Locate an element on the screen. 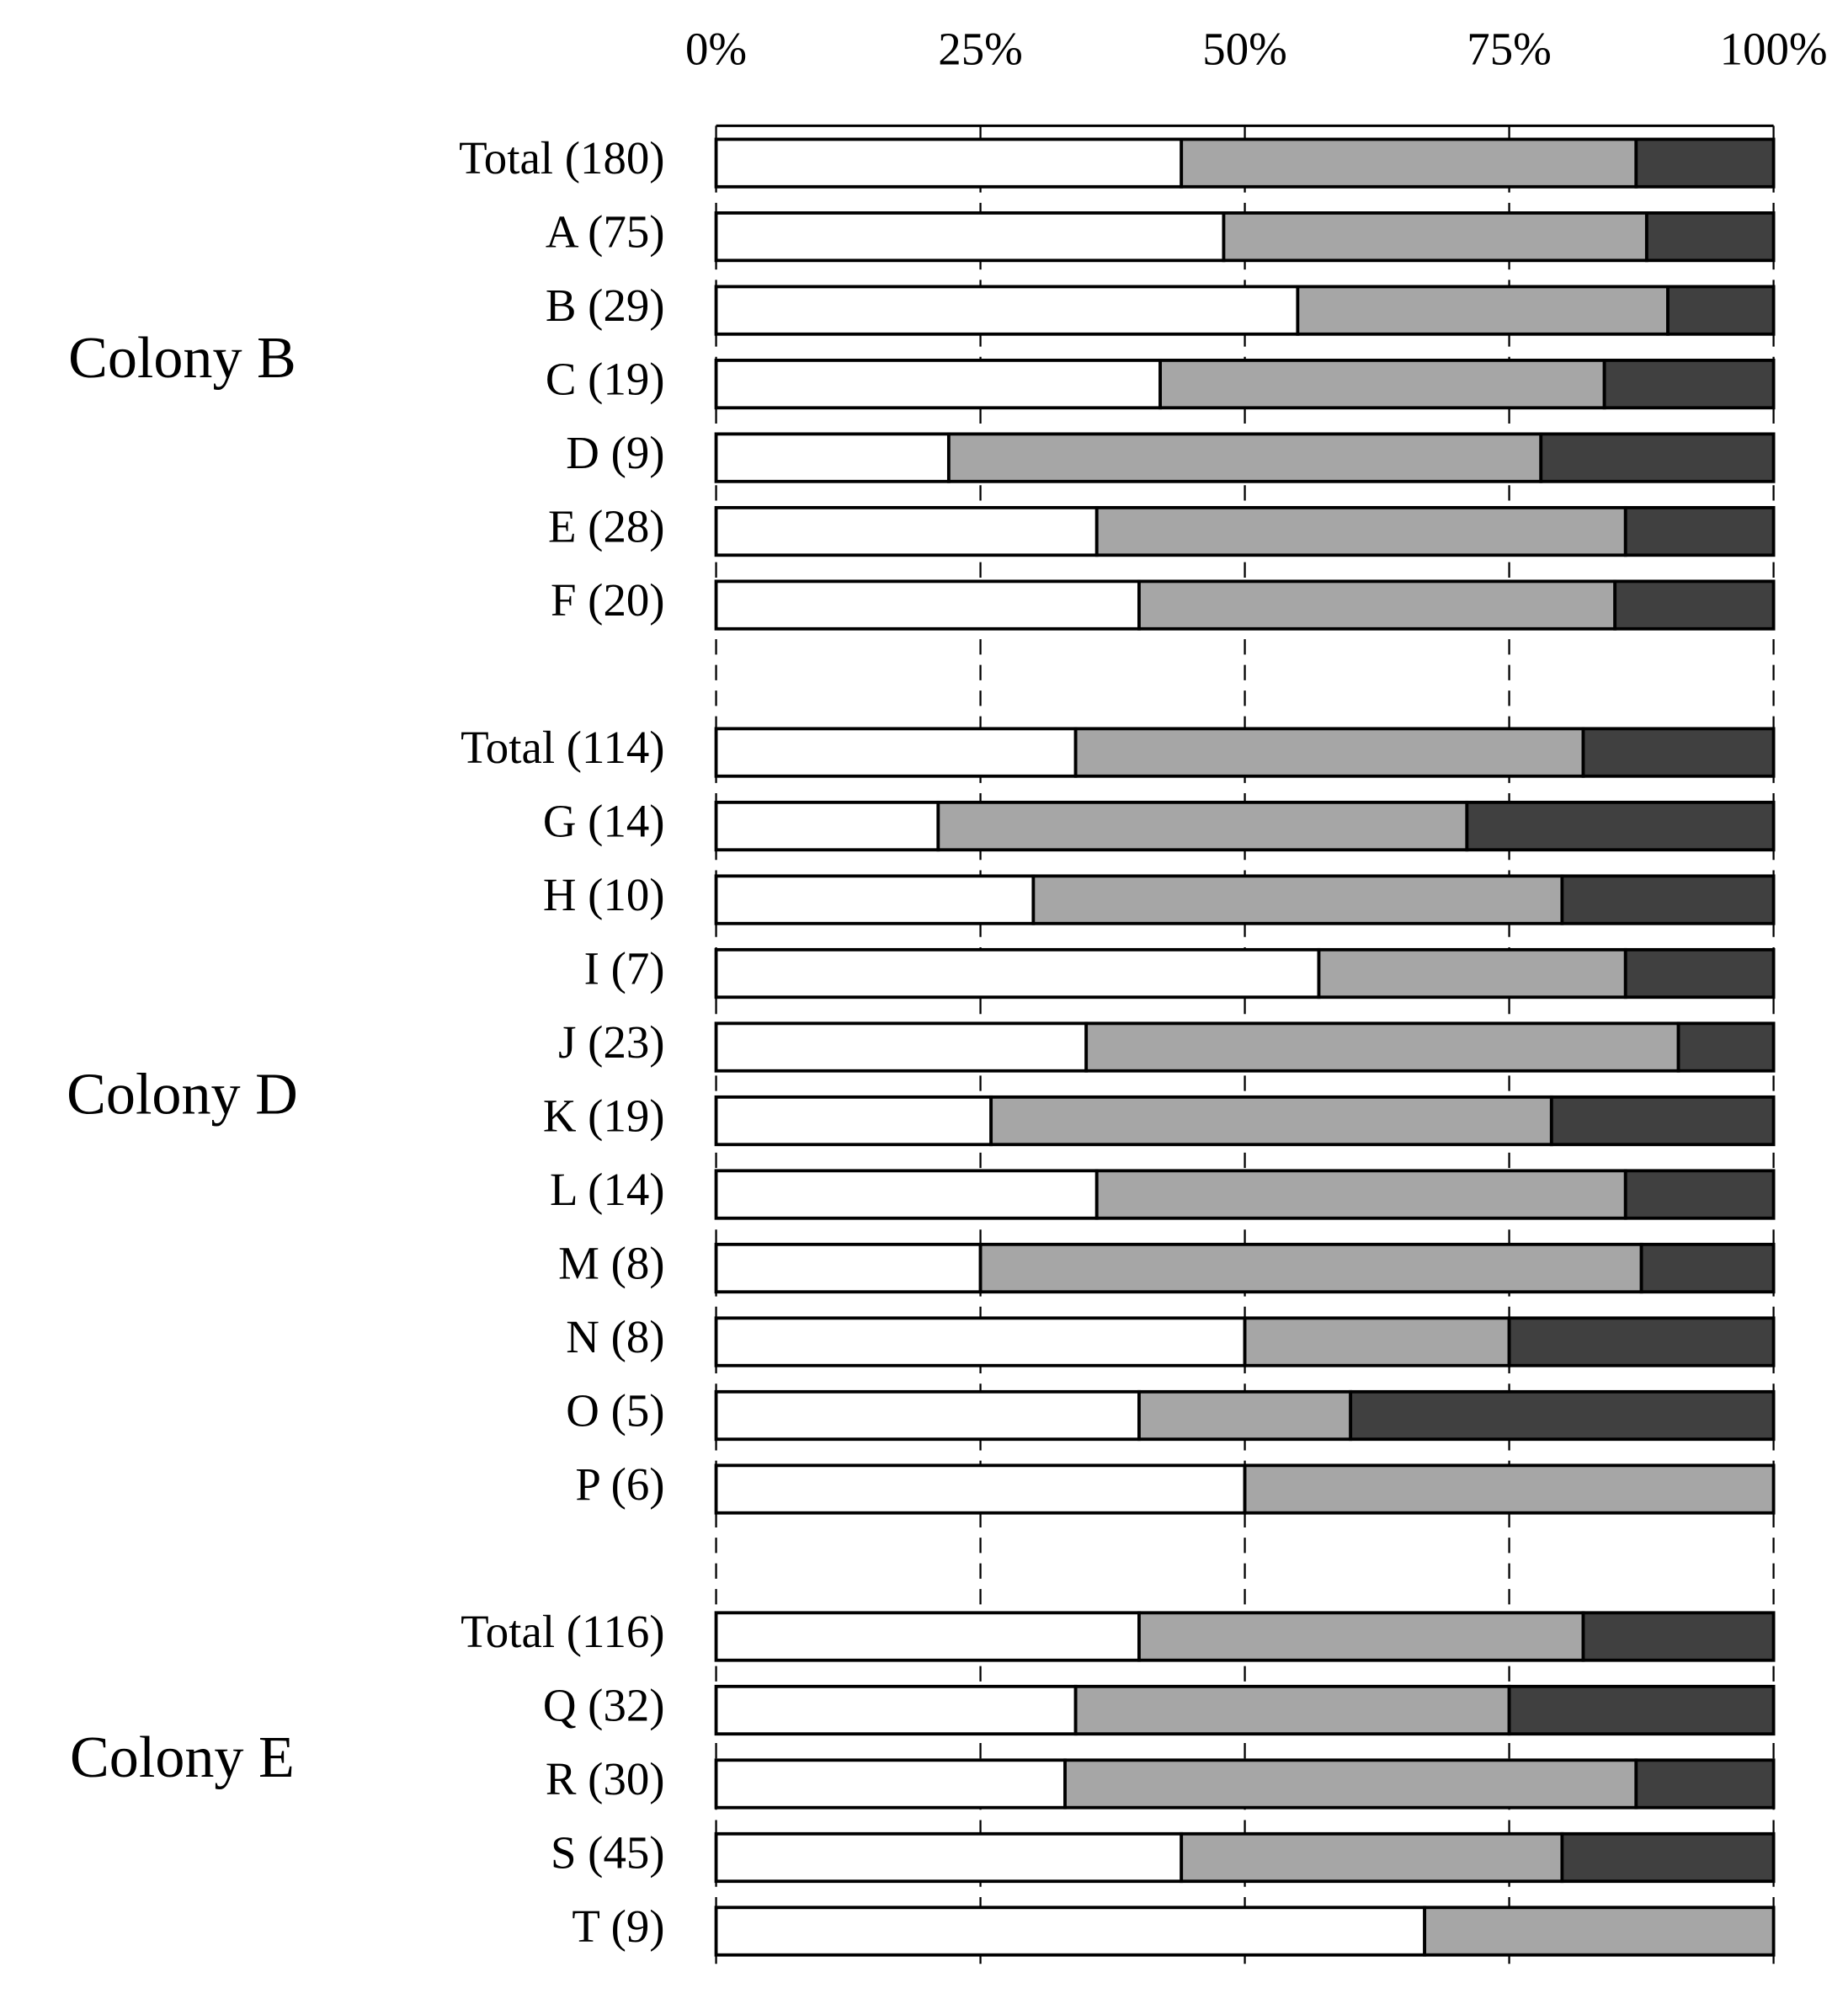 The width and height of the screenshot is (1848, 1999). category-label: M (8) is located at coordinates (611, 1263).